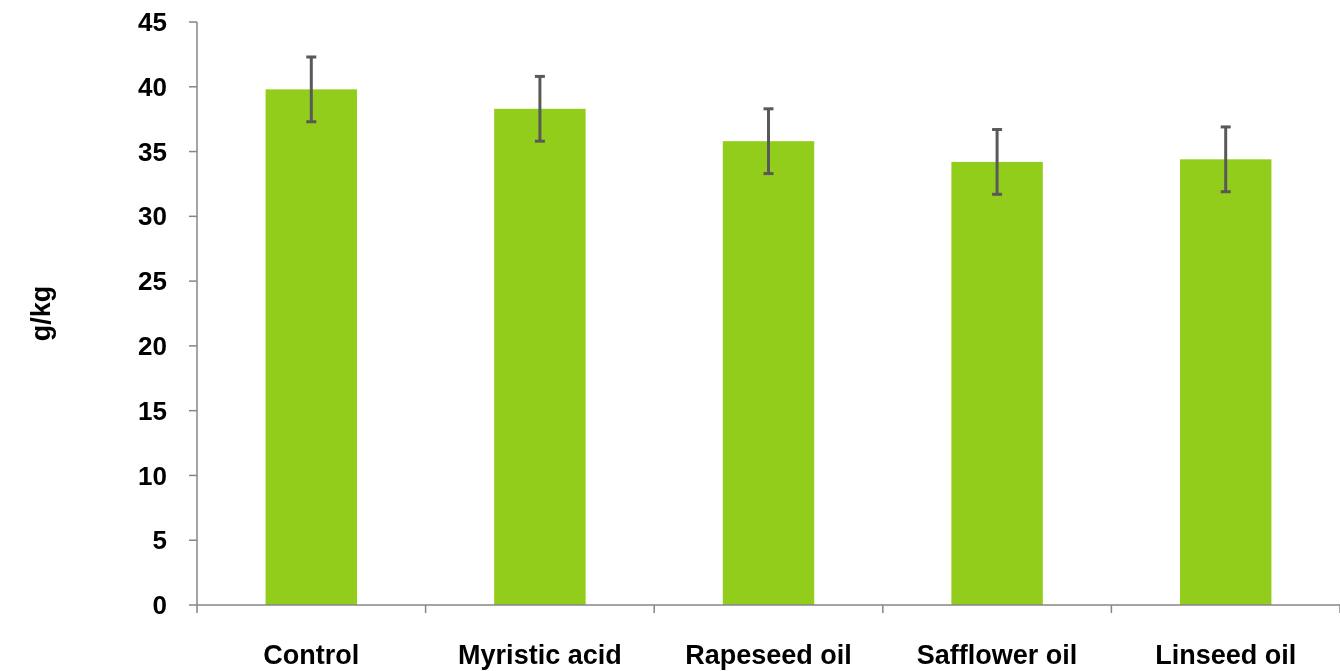  I want to click on y-tick-label: 10, so click(152, 475).